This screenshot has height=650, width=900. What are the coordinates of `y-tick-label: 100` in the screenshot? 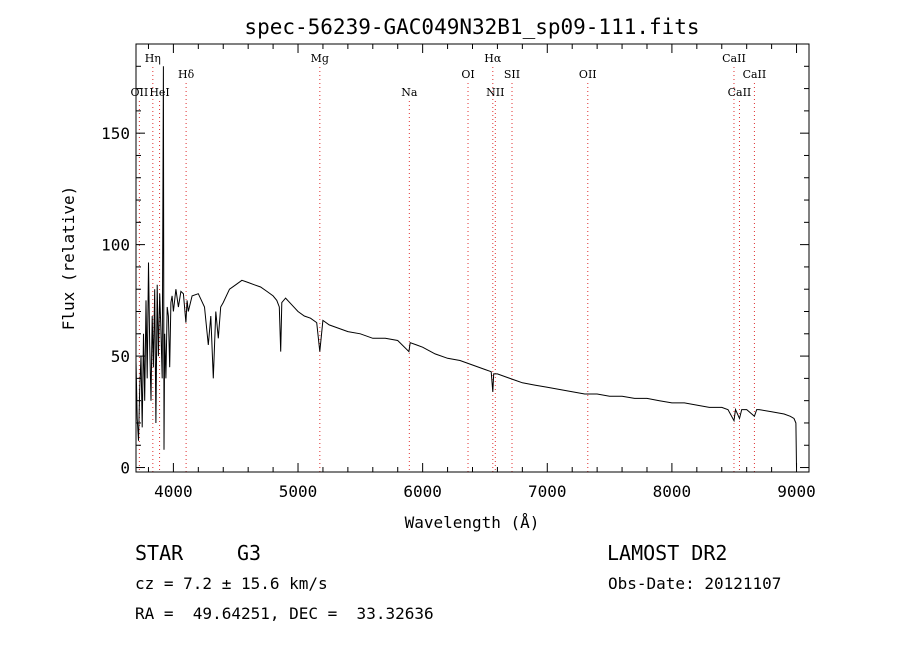 It's located at (115, 245).